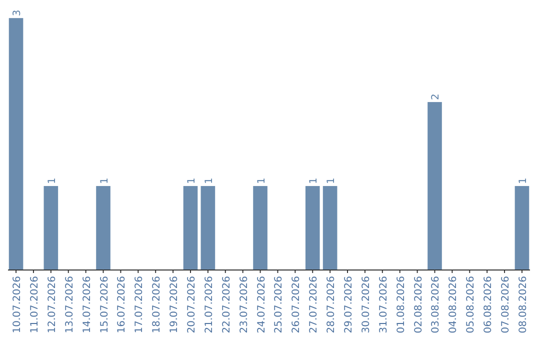  Describe the element at coordinates (122, 305) in the screenshot. I see `x-tick-label: 16.07.2026` at that location.